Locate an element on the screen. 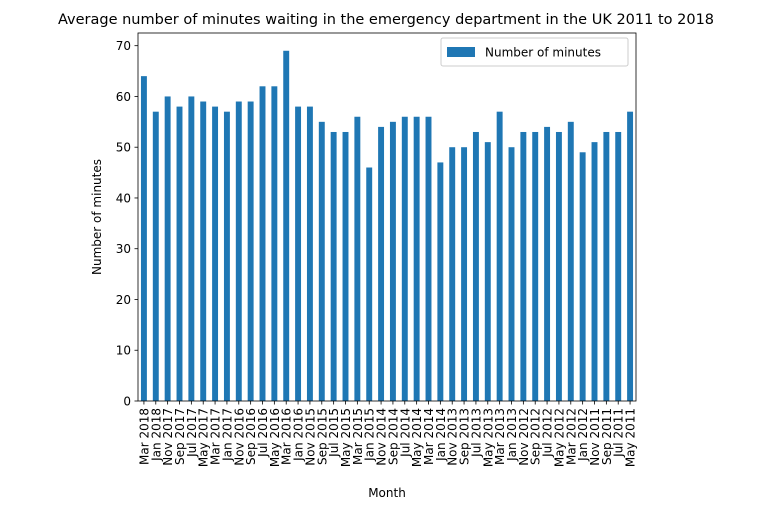 The height and width of the screenshot is (509, 771). y-tick-label: 0 is located at coordinates (127, 402).